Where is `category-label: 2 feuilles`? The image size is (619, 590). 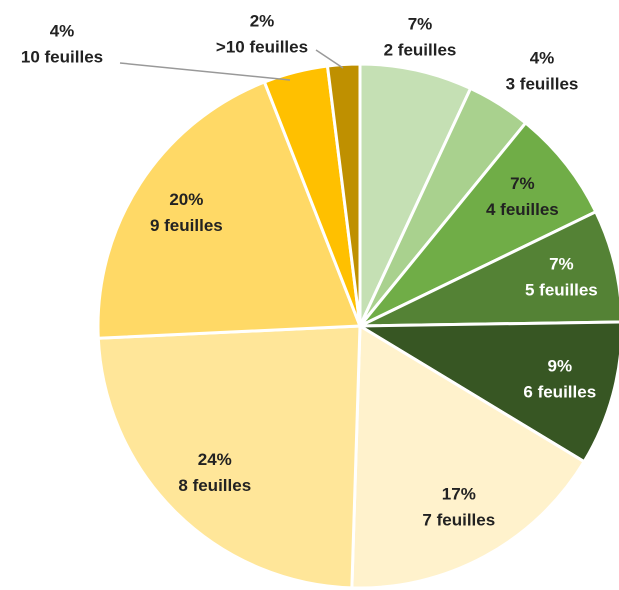 category-label: 2 feuilles is located at coordinates (420, 49).